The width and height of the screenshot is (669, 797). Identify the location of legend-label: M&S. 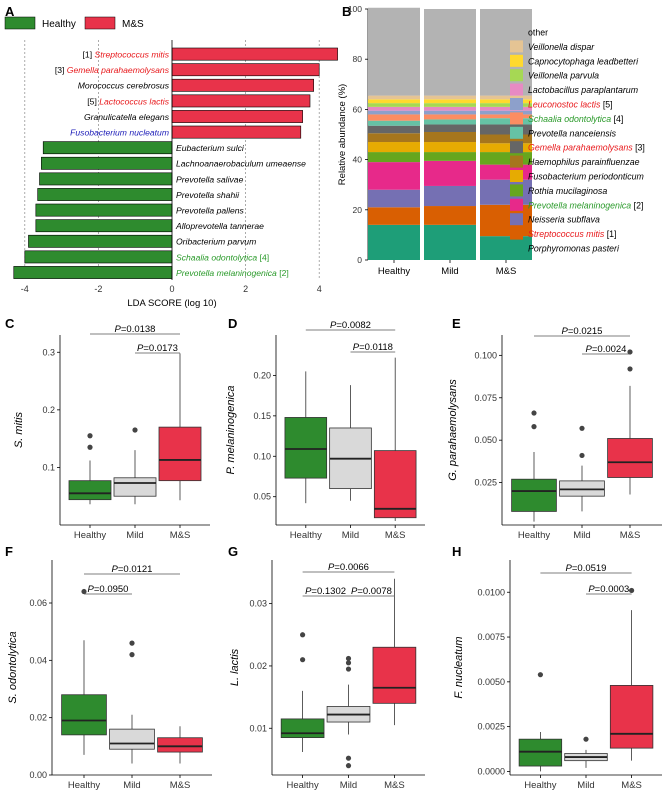
(133, 24).